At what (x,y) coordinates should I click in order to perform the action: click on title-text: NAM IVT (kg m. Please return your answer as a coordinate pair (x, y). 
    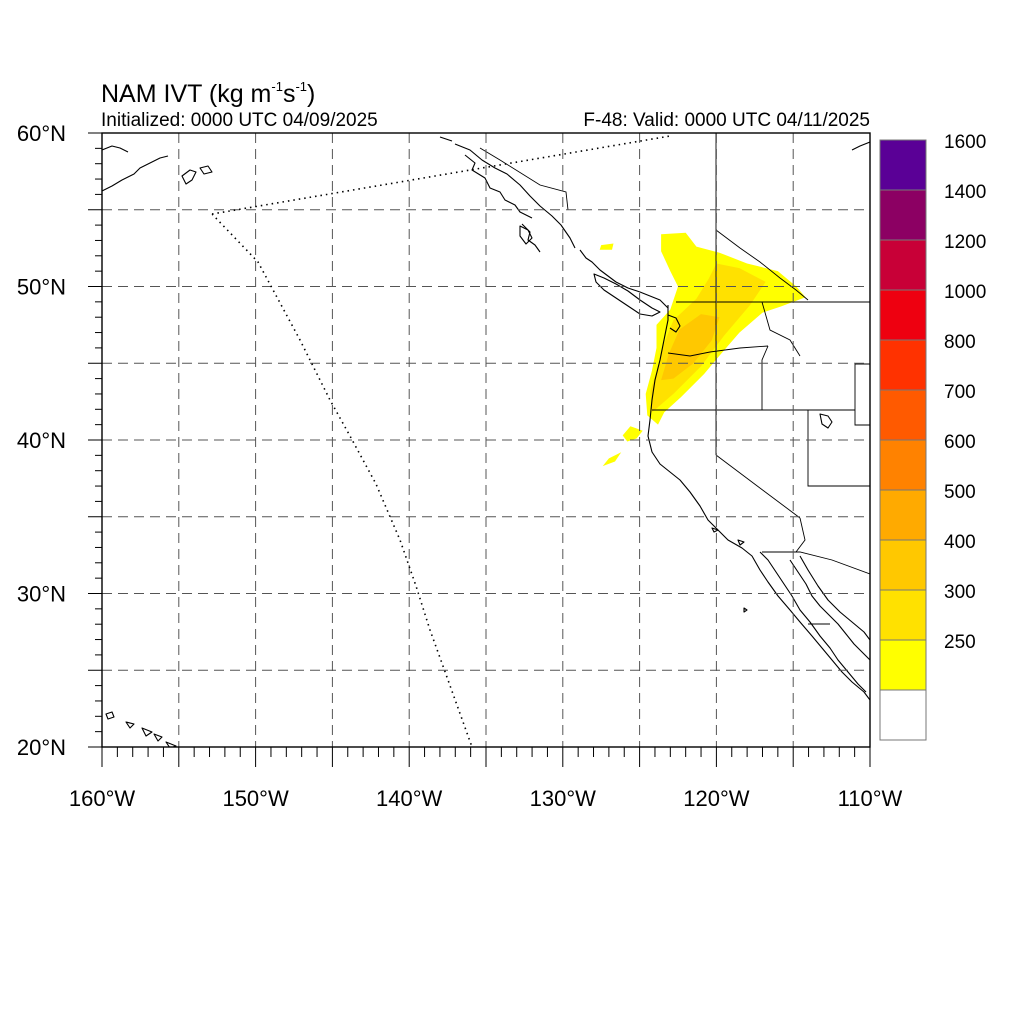
    Looking at the image, I should click on (186, 94).